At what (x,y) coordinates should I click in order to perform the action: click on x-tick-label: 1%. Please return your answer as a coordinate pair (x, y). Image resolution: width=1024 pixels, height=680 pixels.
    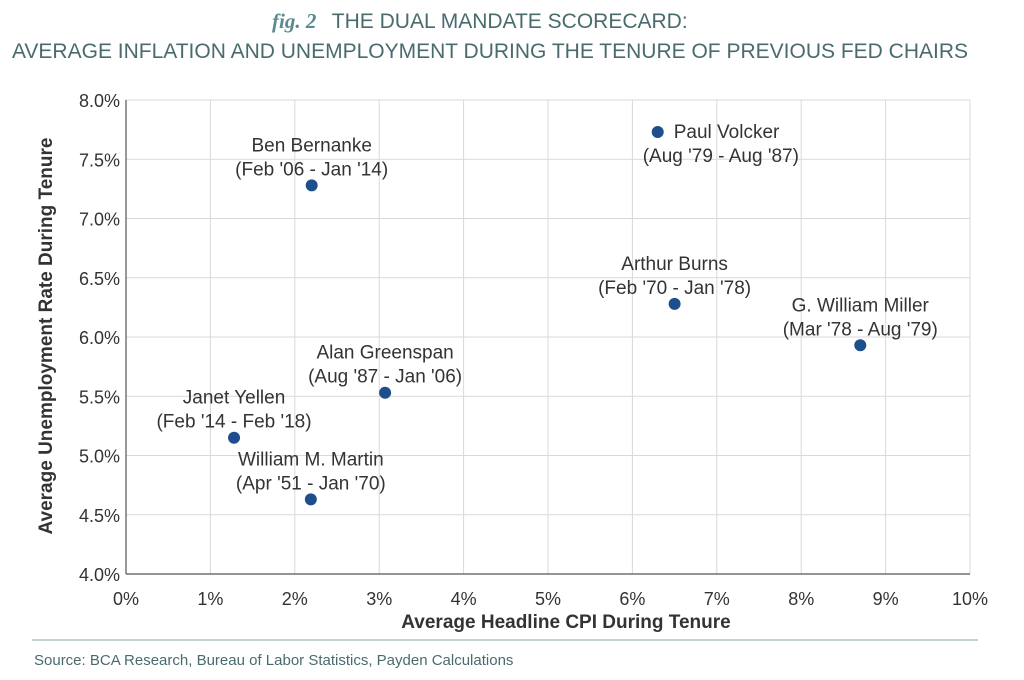
    Looking at the image, I should click on (210, 599).